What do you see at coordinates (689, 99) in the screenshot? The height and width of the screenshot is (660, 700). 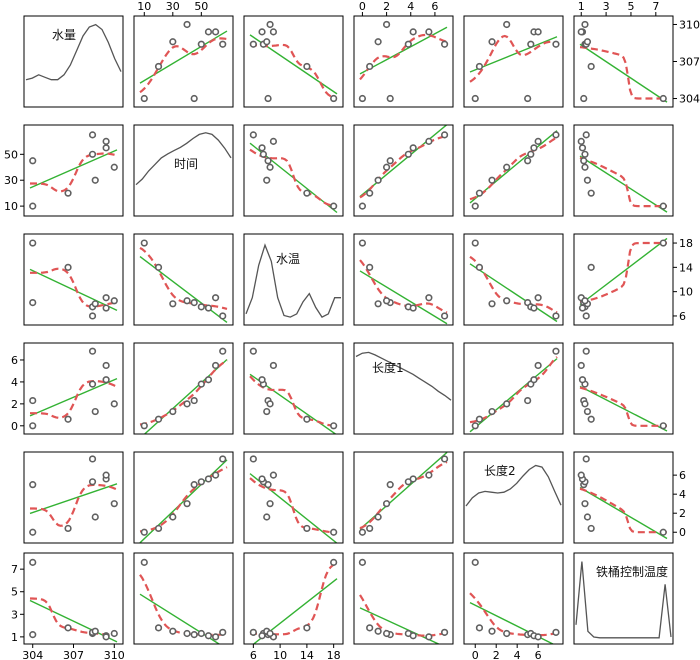 I see `right-tick-label-0-0: 304` at bounding box center [689, 99].